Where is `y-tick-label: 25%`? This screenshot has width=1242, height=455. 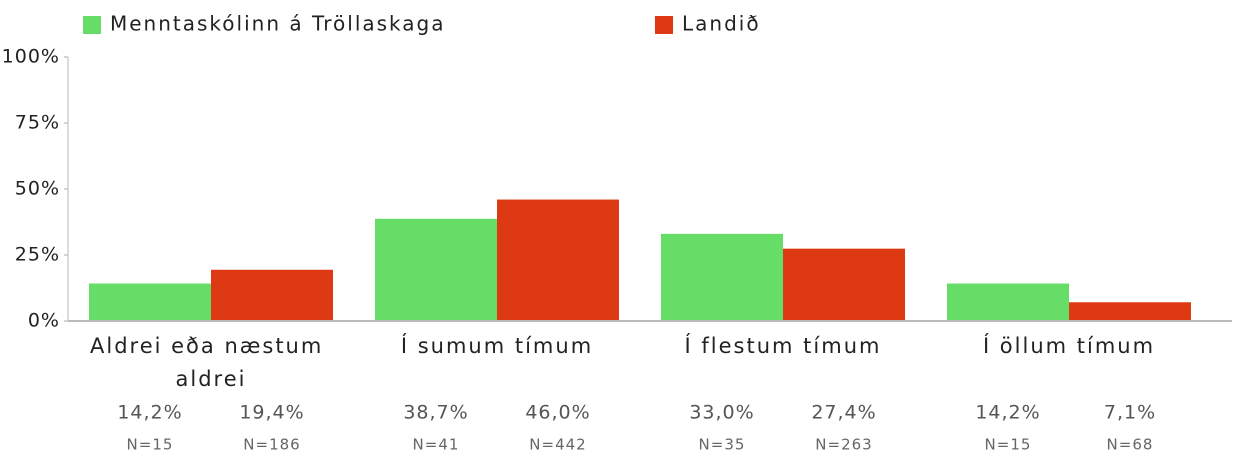
y-tick-label: 25% is located at coordinates (37, 255).